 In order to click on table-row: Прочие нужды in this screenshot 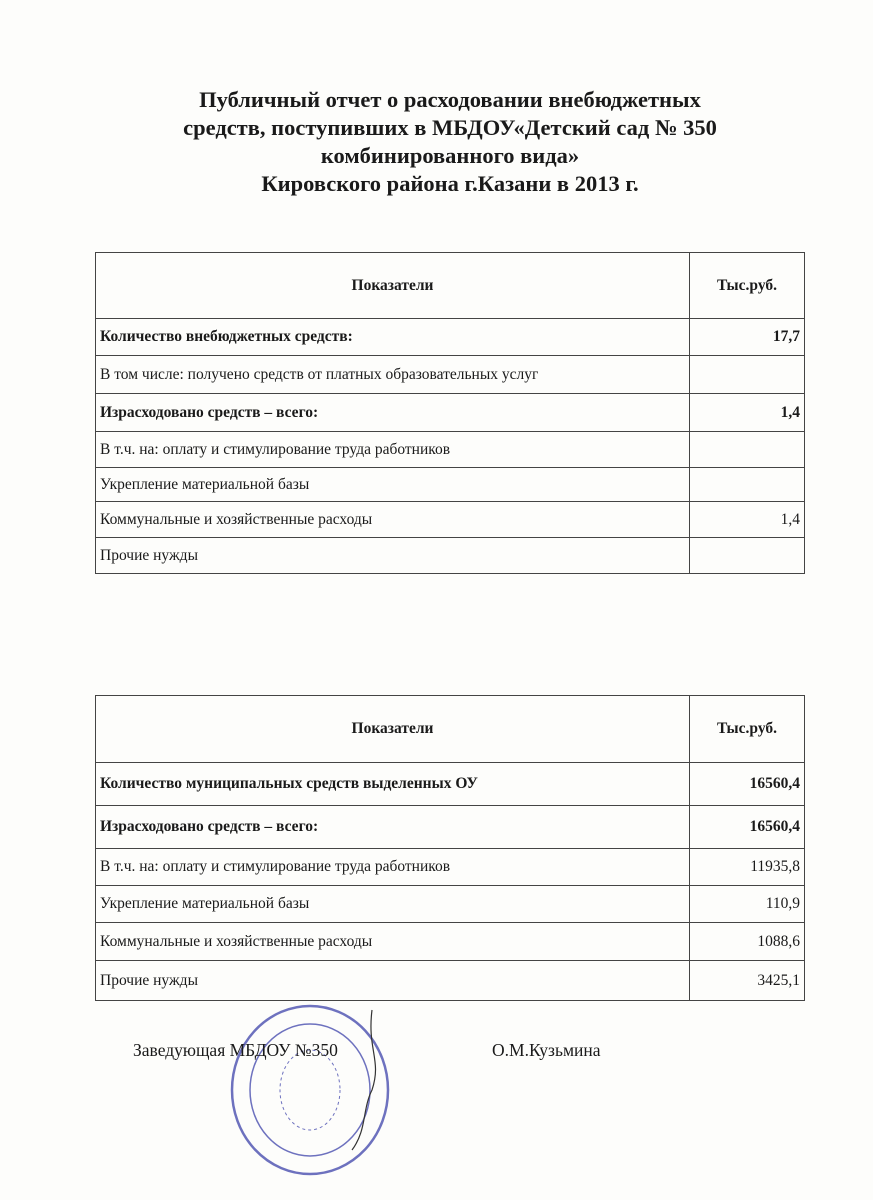, I will do `click(450, 555)`.